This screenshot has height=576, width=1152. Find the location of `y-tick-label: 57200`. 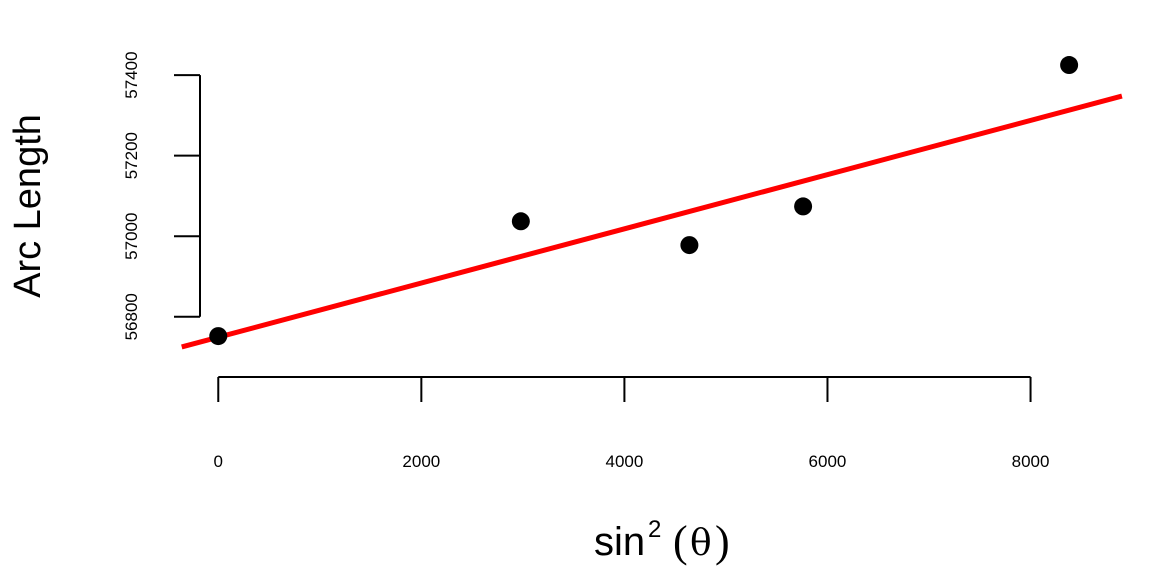

y-tick-label: 57200 is located at coordinates (131, 155).